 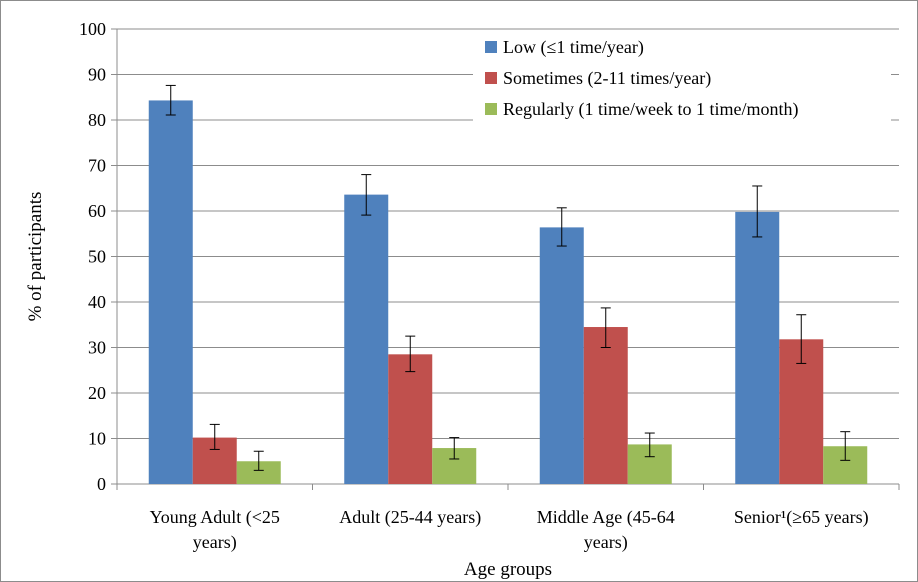 I want to click on y-tick-label: 30, so click(x=97, y=348).